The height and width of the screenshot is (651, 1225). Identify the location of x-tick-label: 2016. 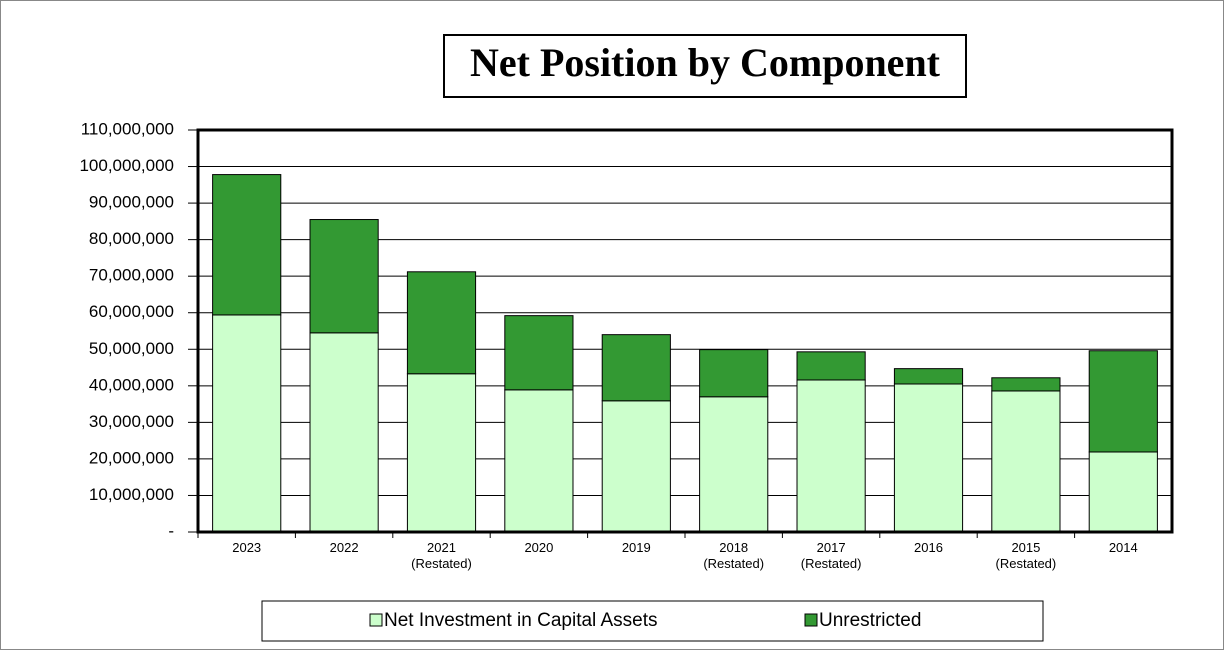
(928, 547).